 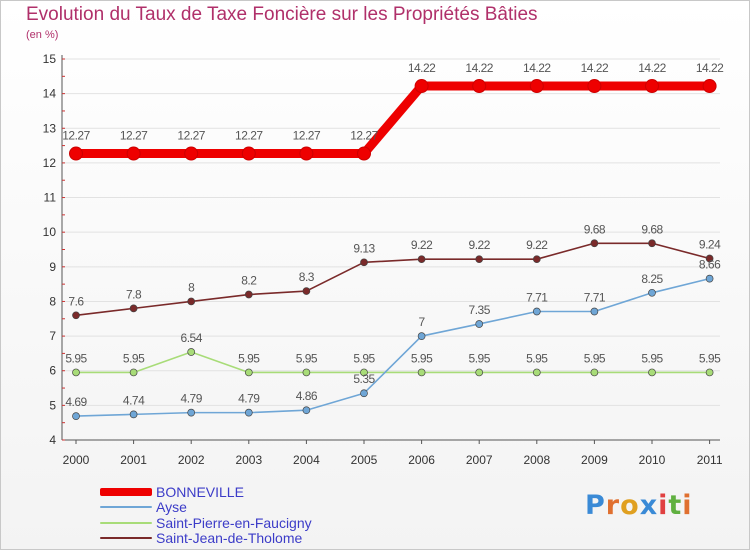 I want to click on x-tick-label: 2008, so click(x=536, y=460).